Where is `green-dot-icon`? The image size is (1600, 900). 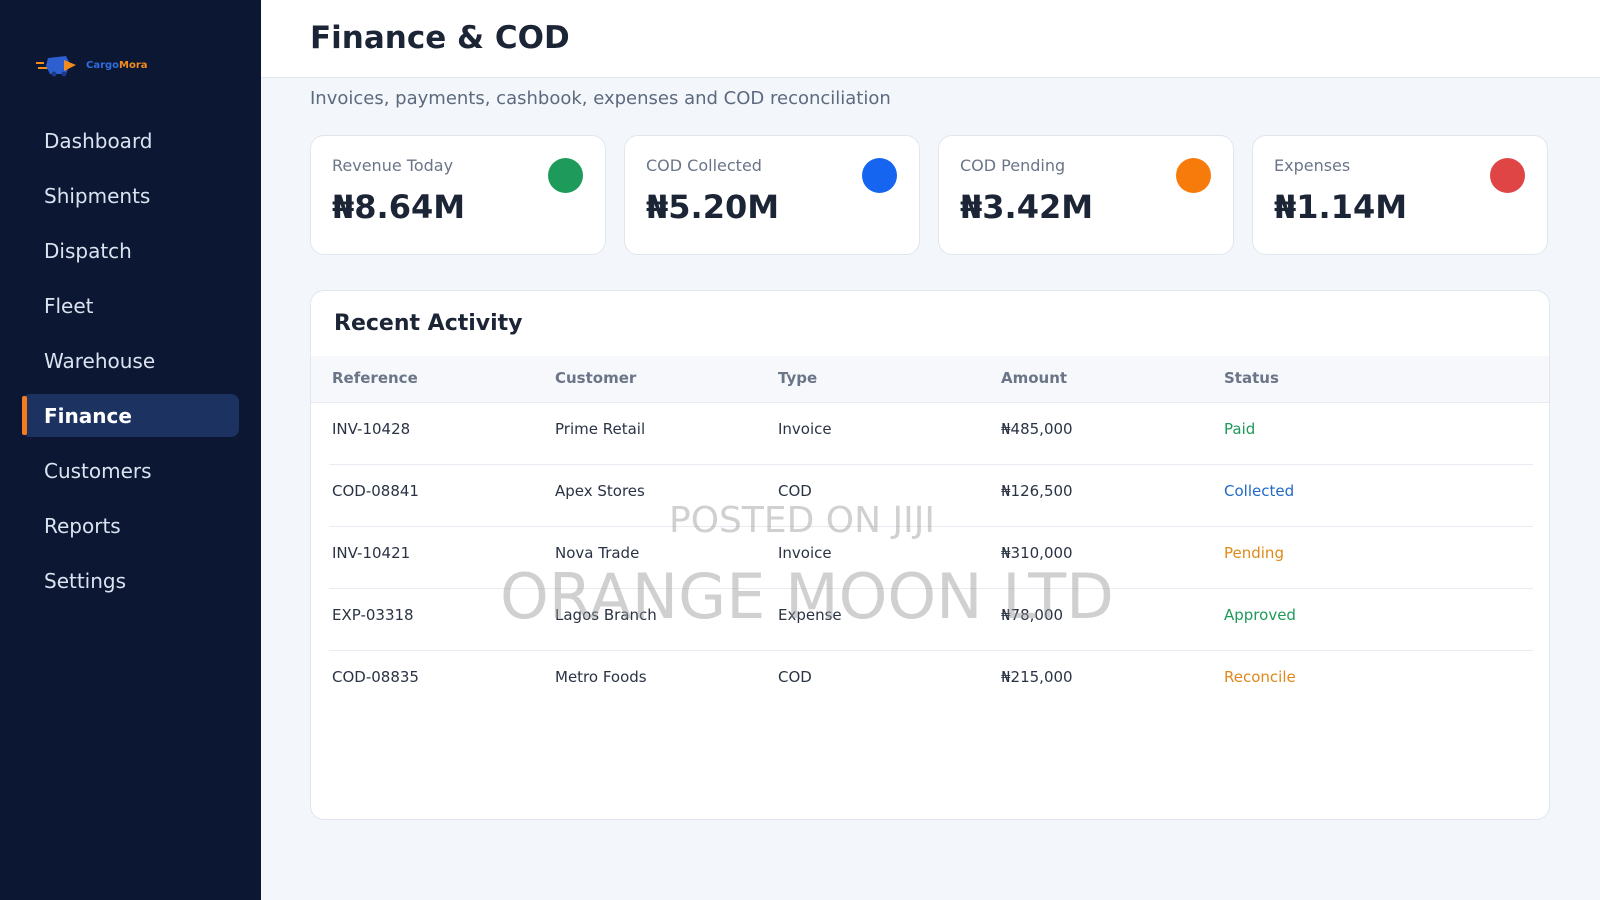 green-dot-icon is located at coordinates (565, 175).